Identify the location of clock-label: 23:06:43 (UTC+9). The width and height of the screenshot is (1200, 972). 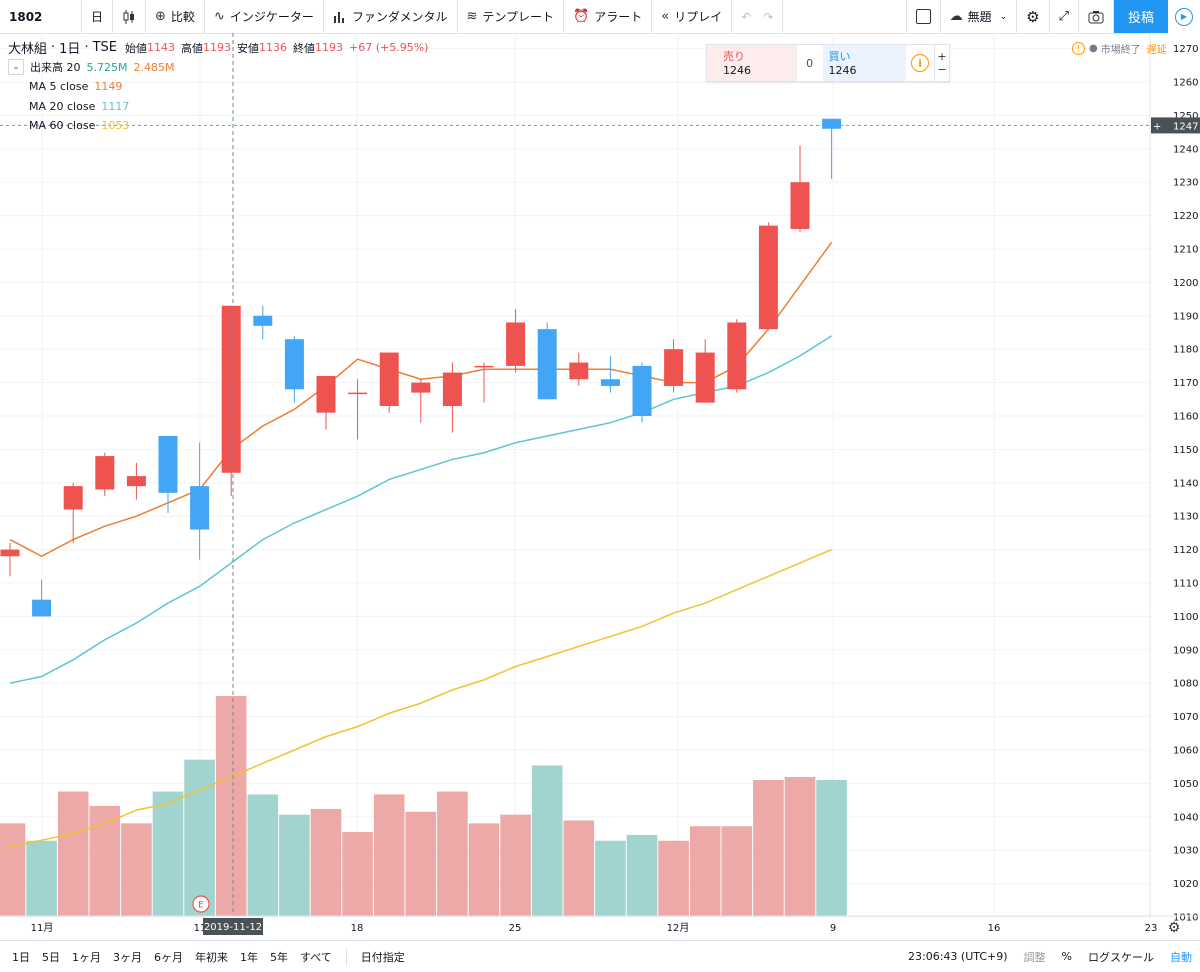
(958, 956).